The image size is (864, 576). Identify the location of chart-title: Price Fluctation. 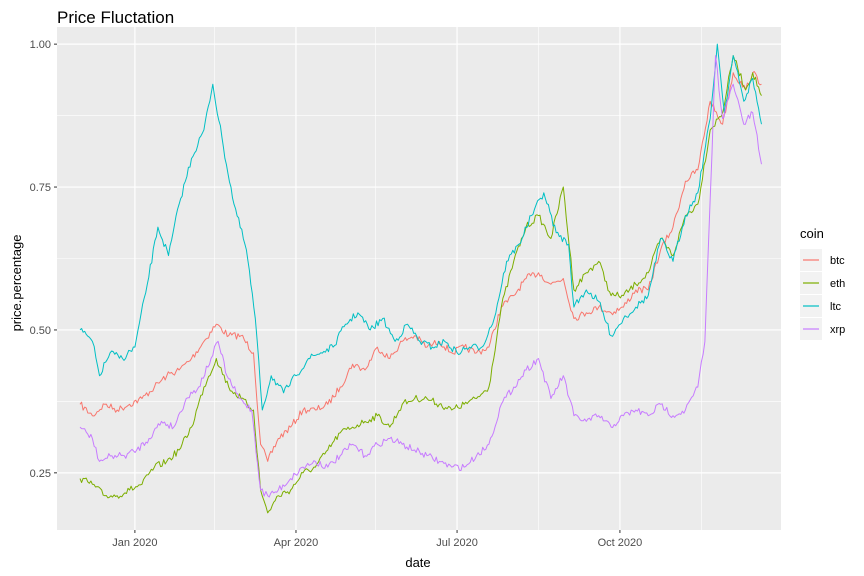
(115, 17).